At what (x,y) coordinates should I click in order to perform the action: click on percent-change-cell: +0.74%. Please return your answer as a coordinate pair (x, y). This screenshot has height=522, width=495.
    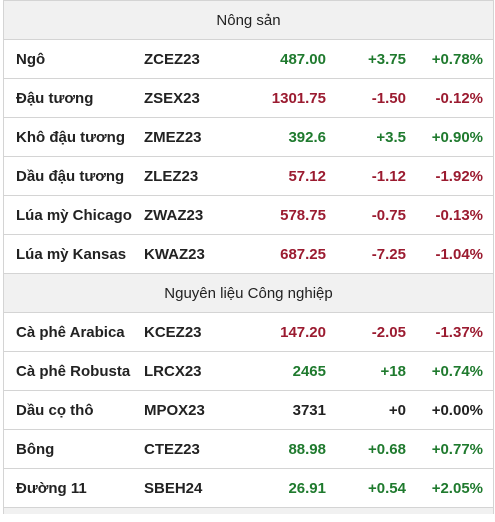
    Looking at the image, I should click on (451, 371).